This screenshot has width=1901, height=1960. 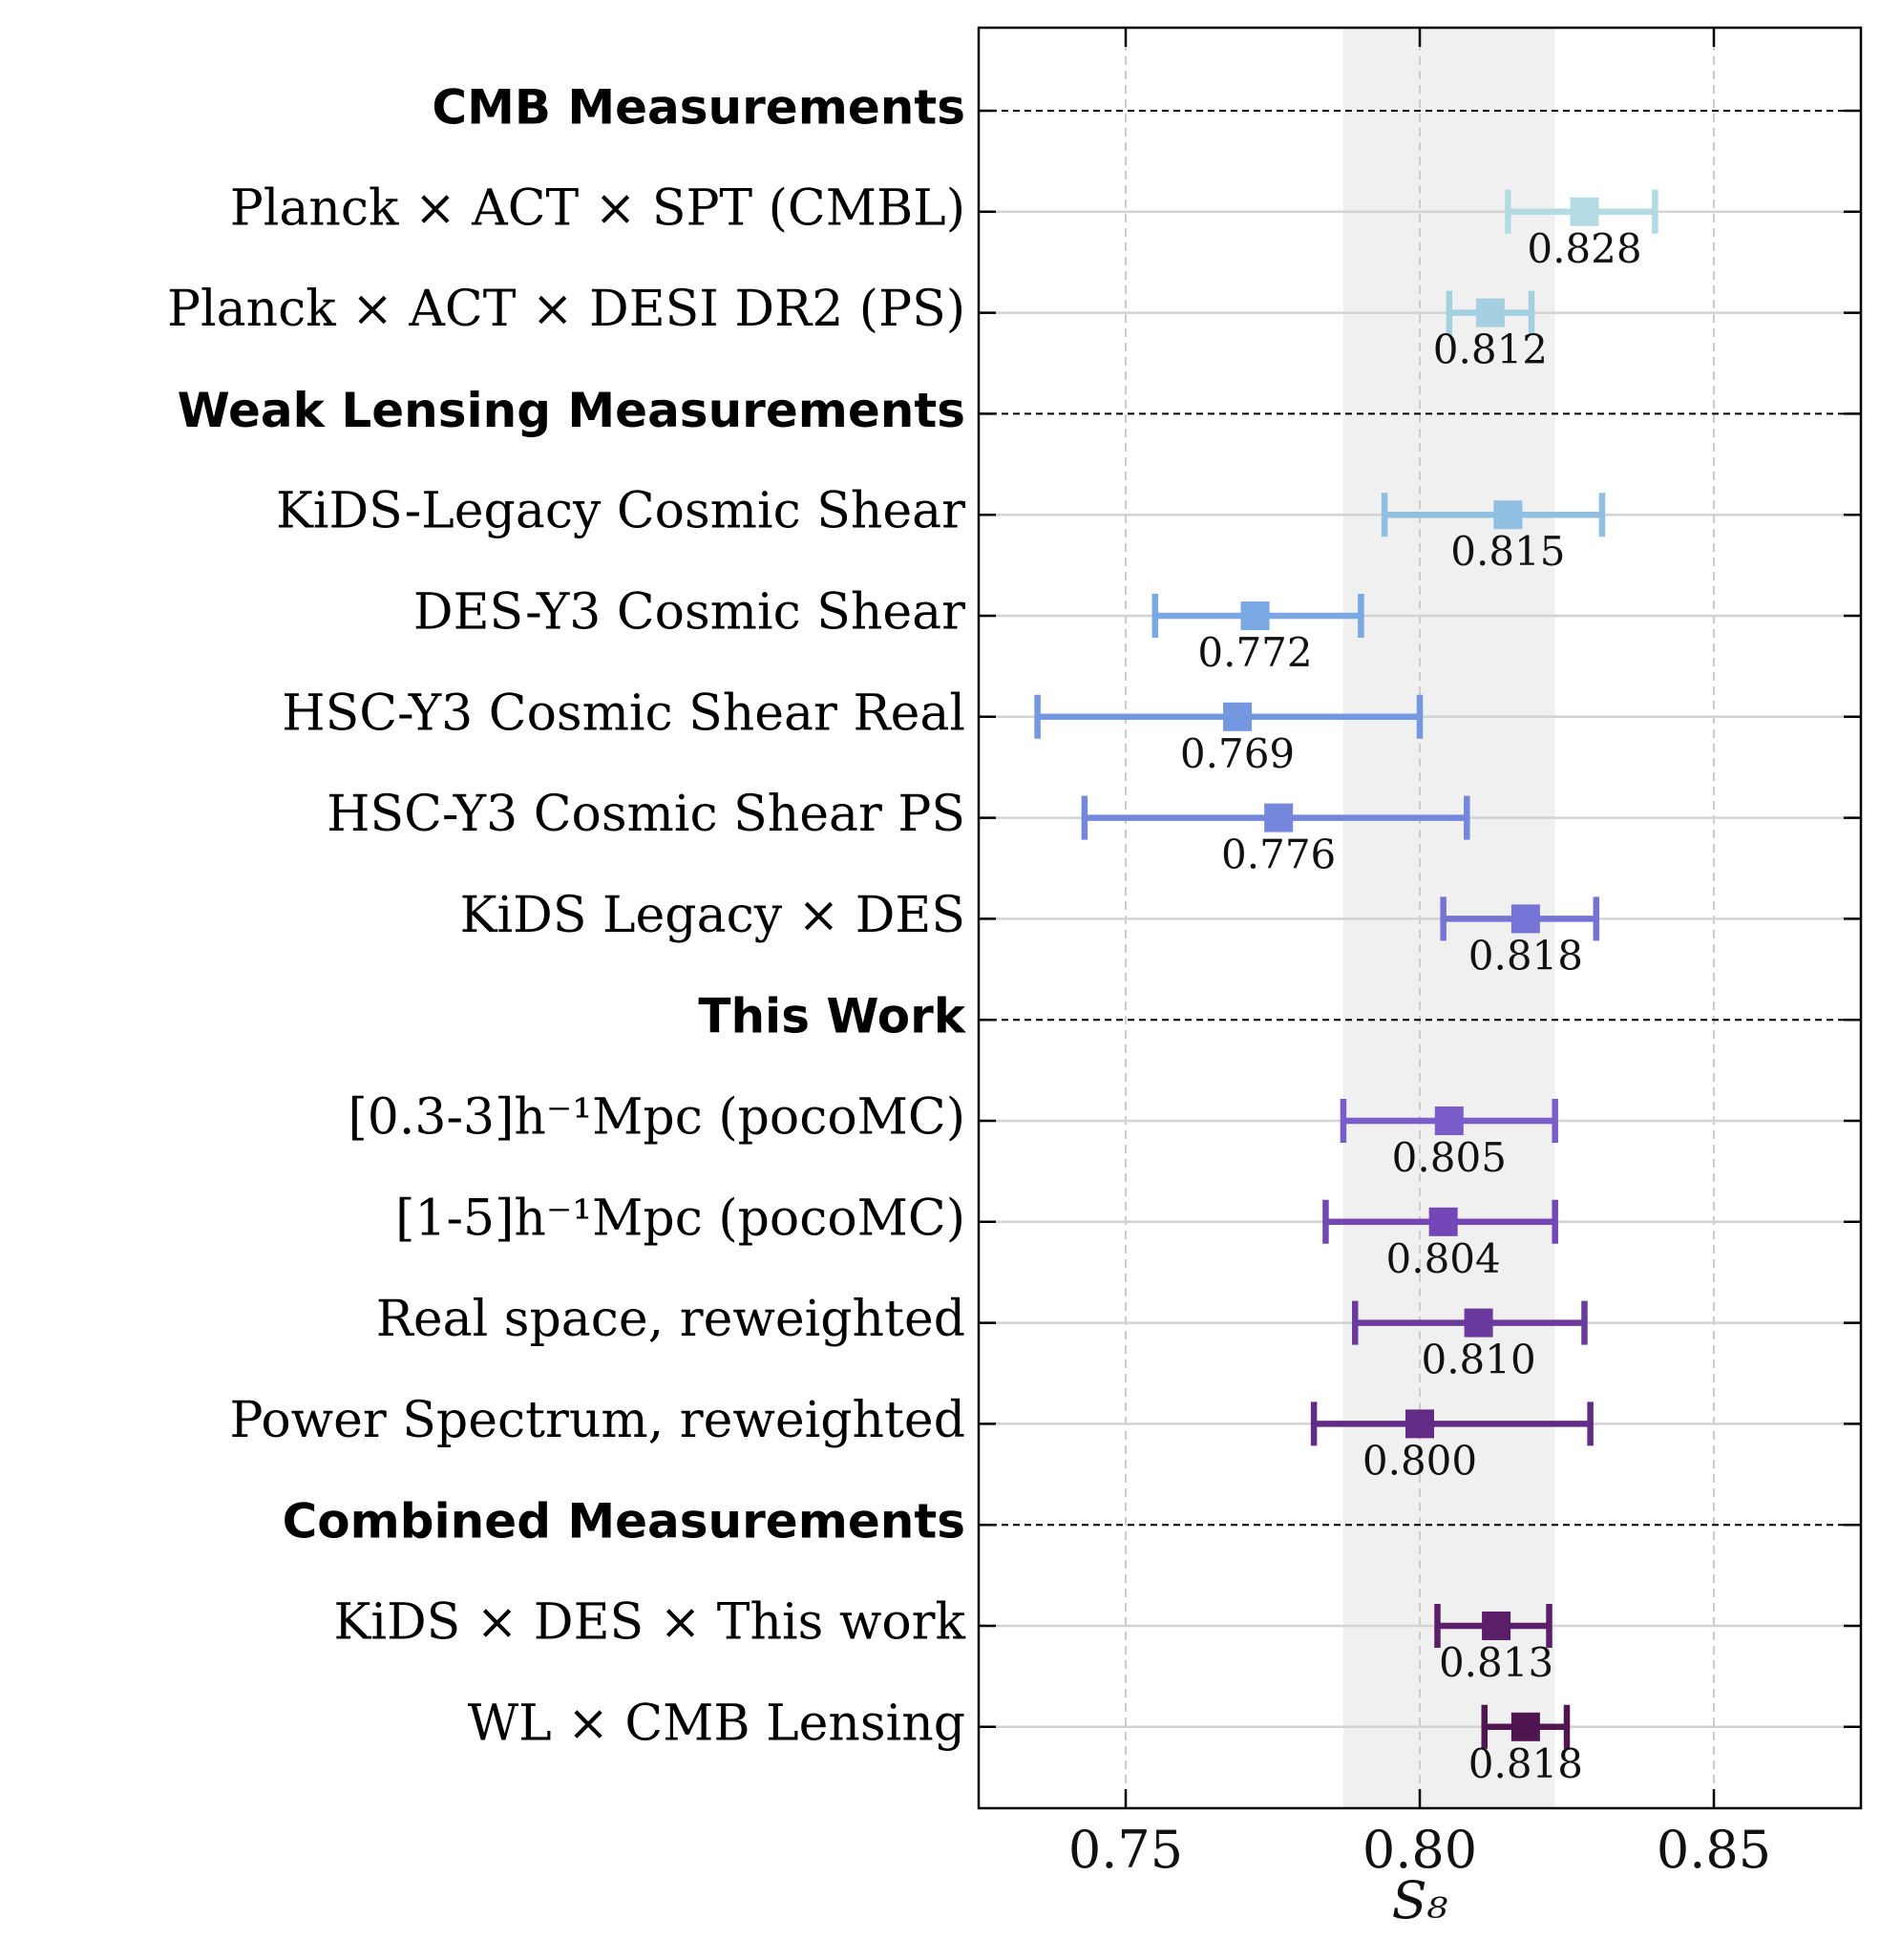 What do you see at coordinates (624, 1521) in the screenshot?
I see `group-title: Combined Measurements` at bounding box center [624, 1521].